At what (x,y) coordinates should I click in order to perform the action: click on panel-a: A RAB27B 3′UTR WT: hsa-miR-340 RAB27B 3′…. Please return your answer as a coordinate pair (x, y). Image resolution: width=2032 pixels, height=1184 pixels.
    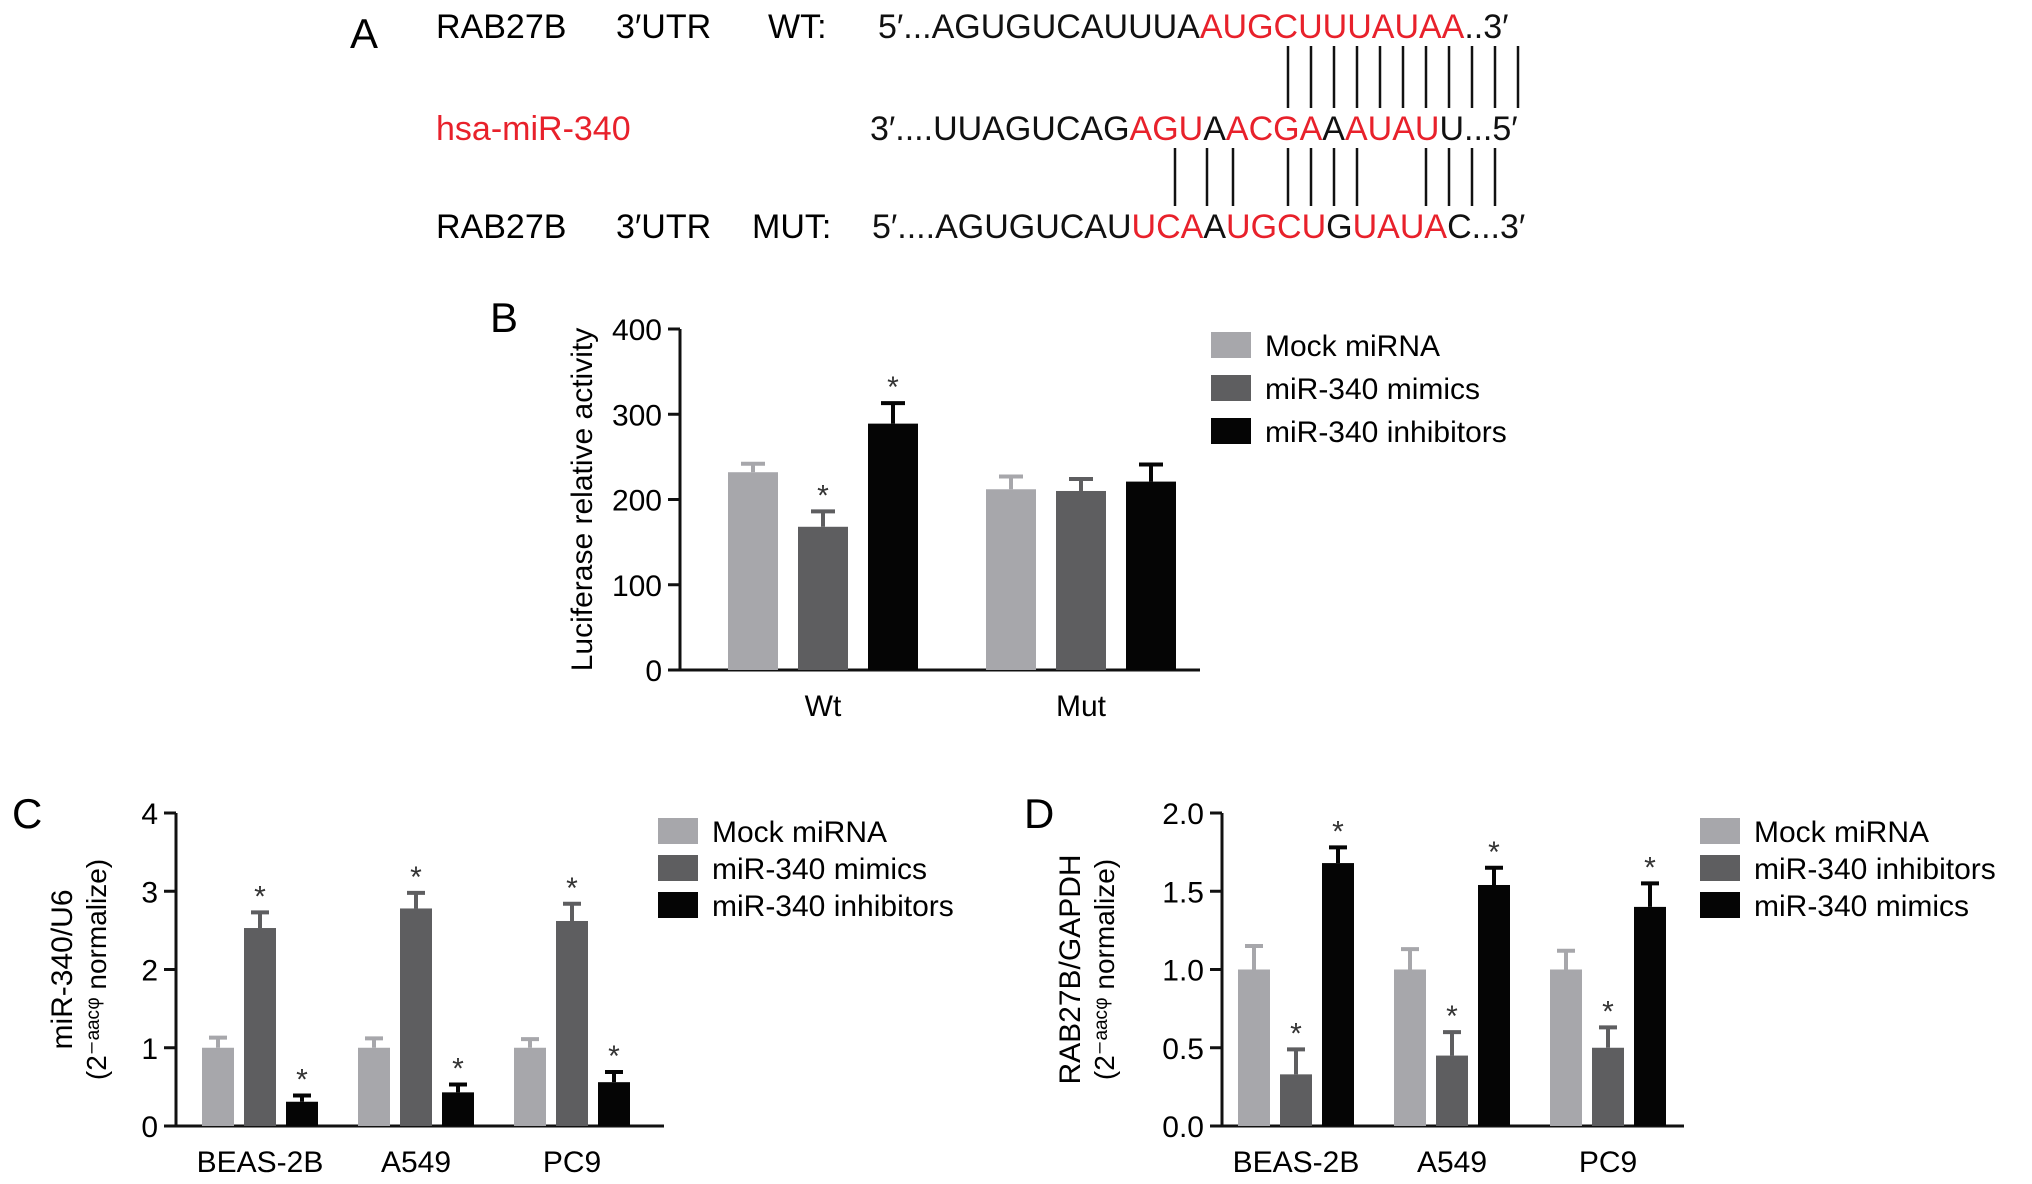
    Looking at the image, I should click on (937, 127).